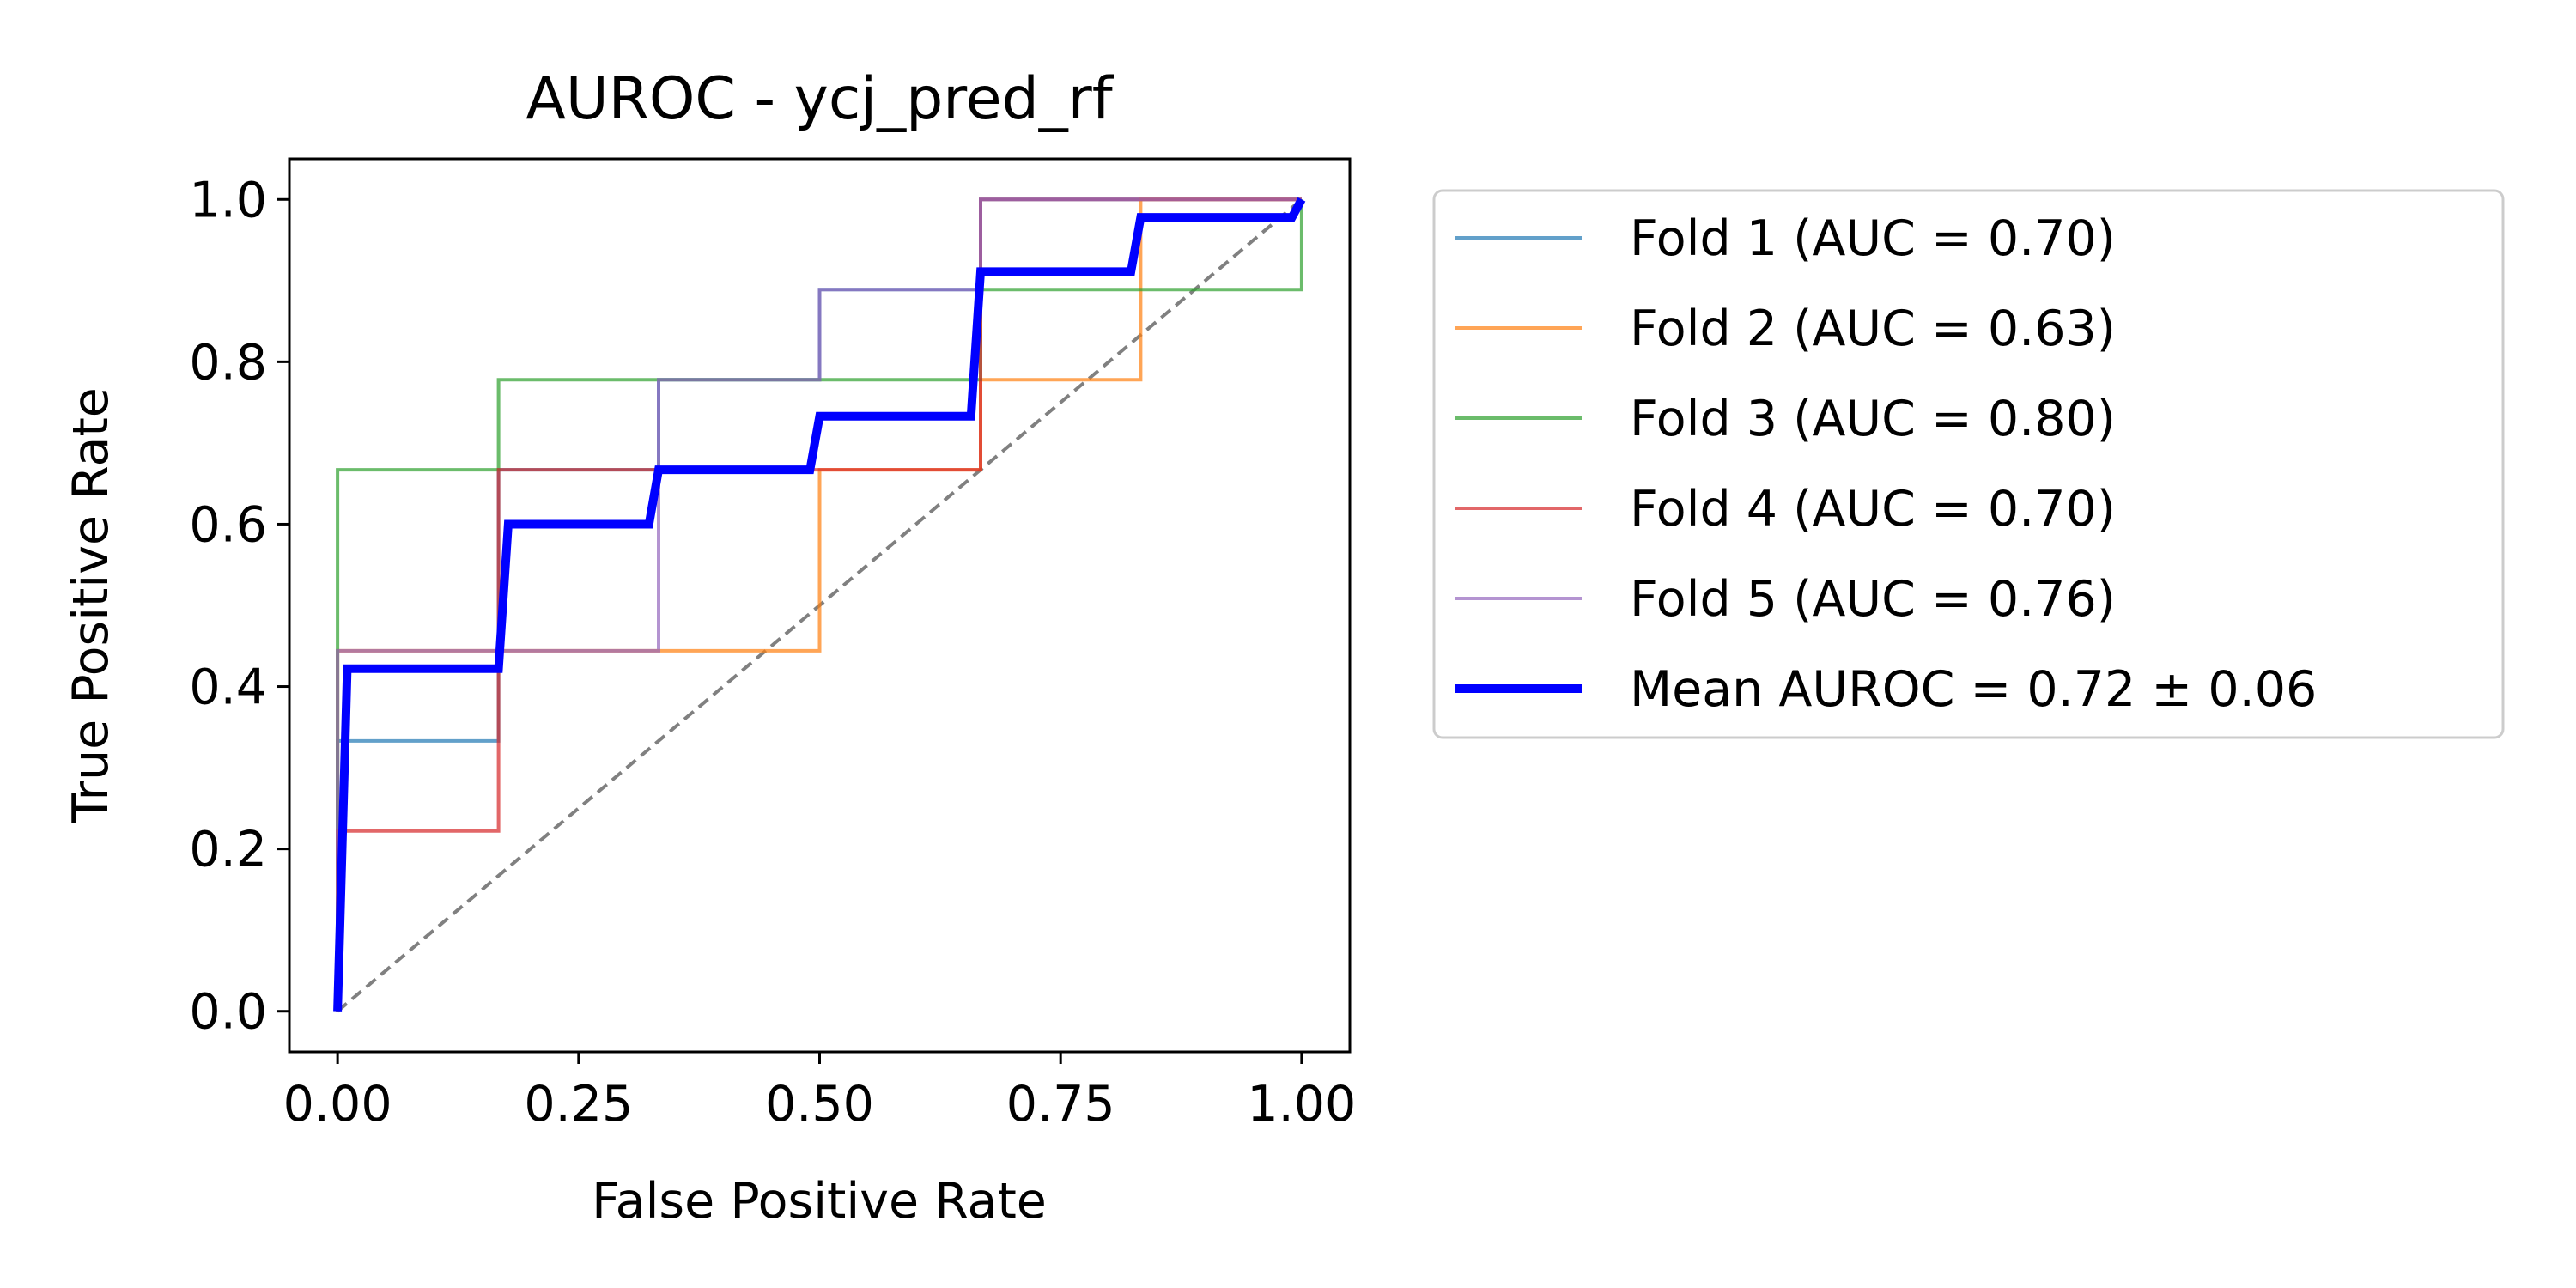  I want to click on y-tick-label: 0.4, so click(228, 687).